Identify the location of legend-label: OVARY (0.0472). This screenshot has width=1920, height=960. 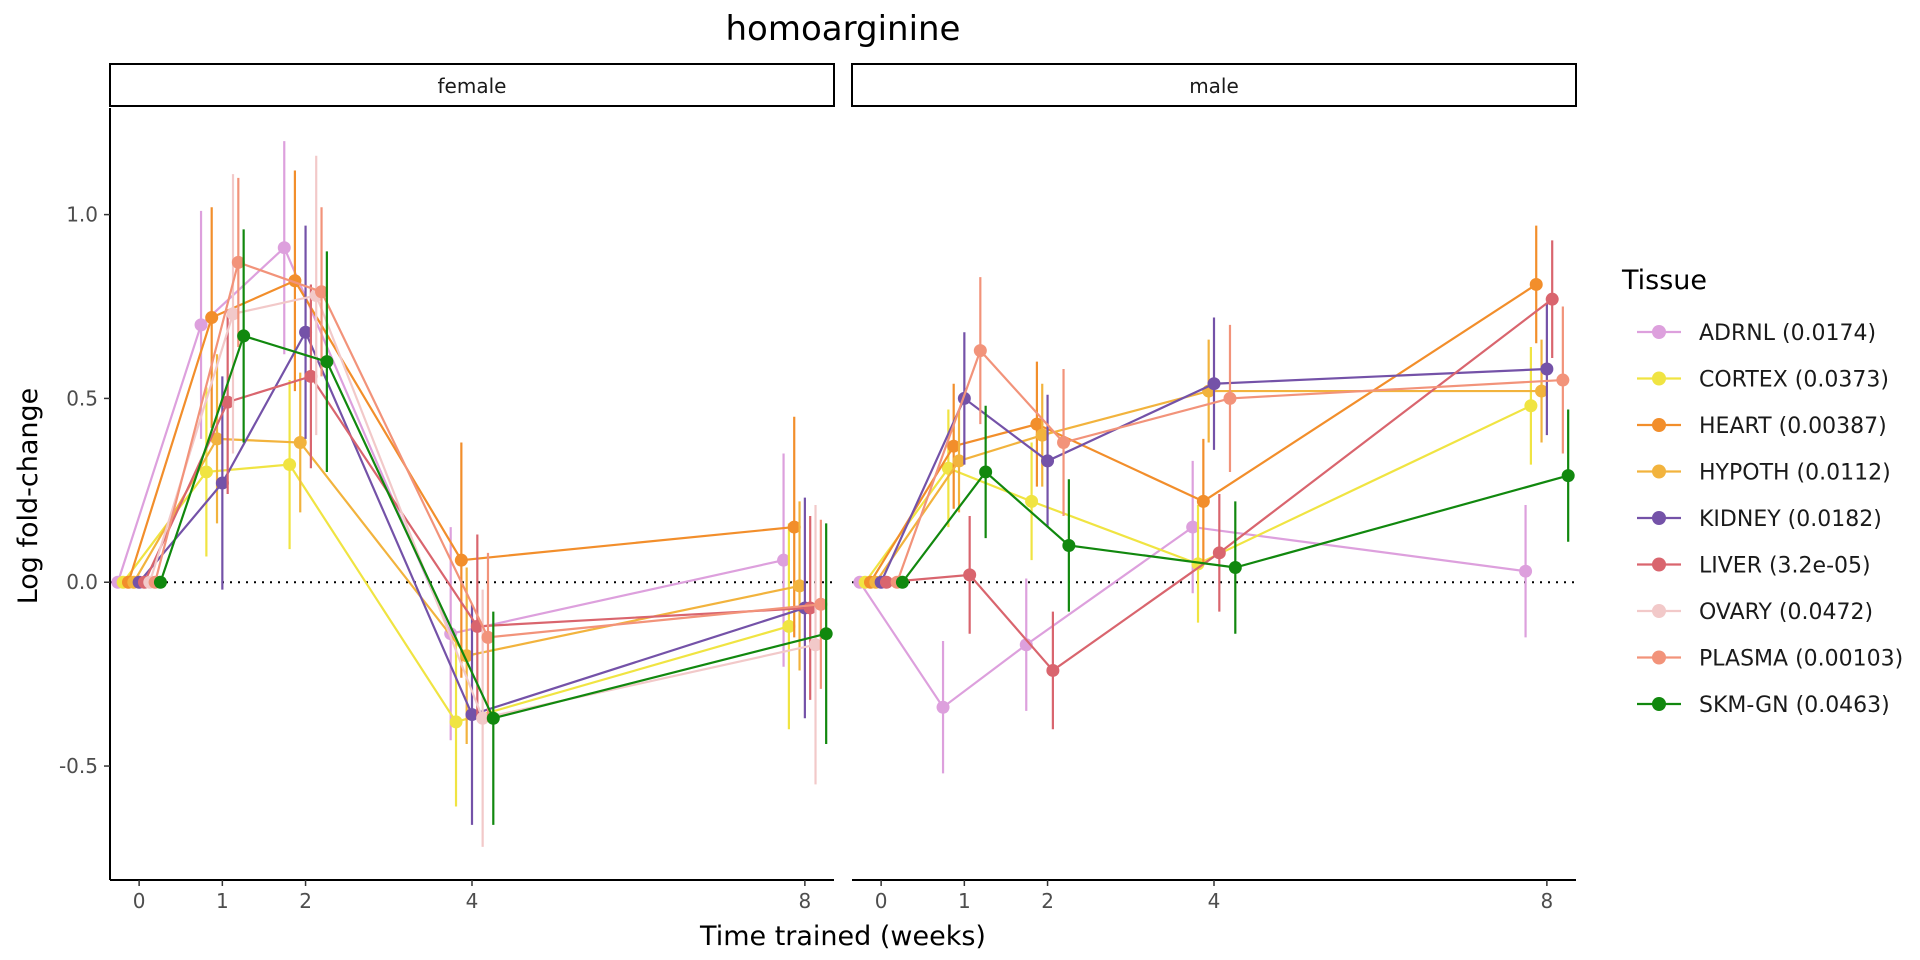
(1786, 612).